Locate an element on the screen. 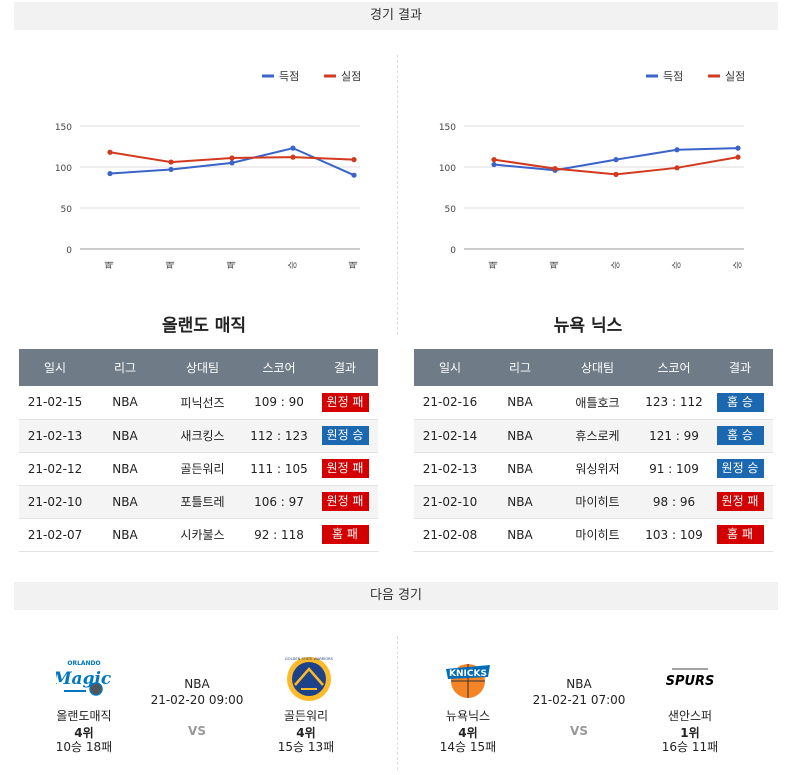 This screenshot has width=788, height=775. result-badge: 홈 승 is located at coordinates (740, 435).